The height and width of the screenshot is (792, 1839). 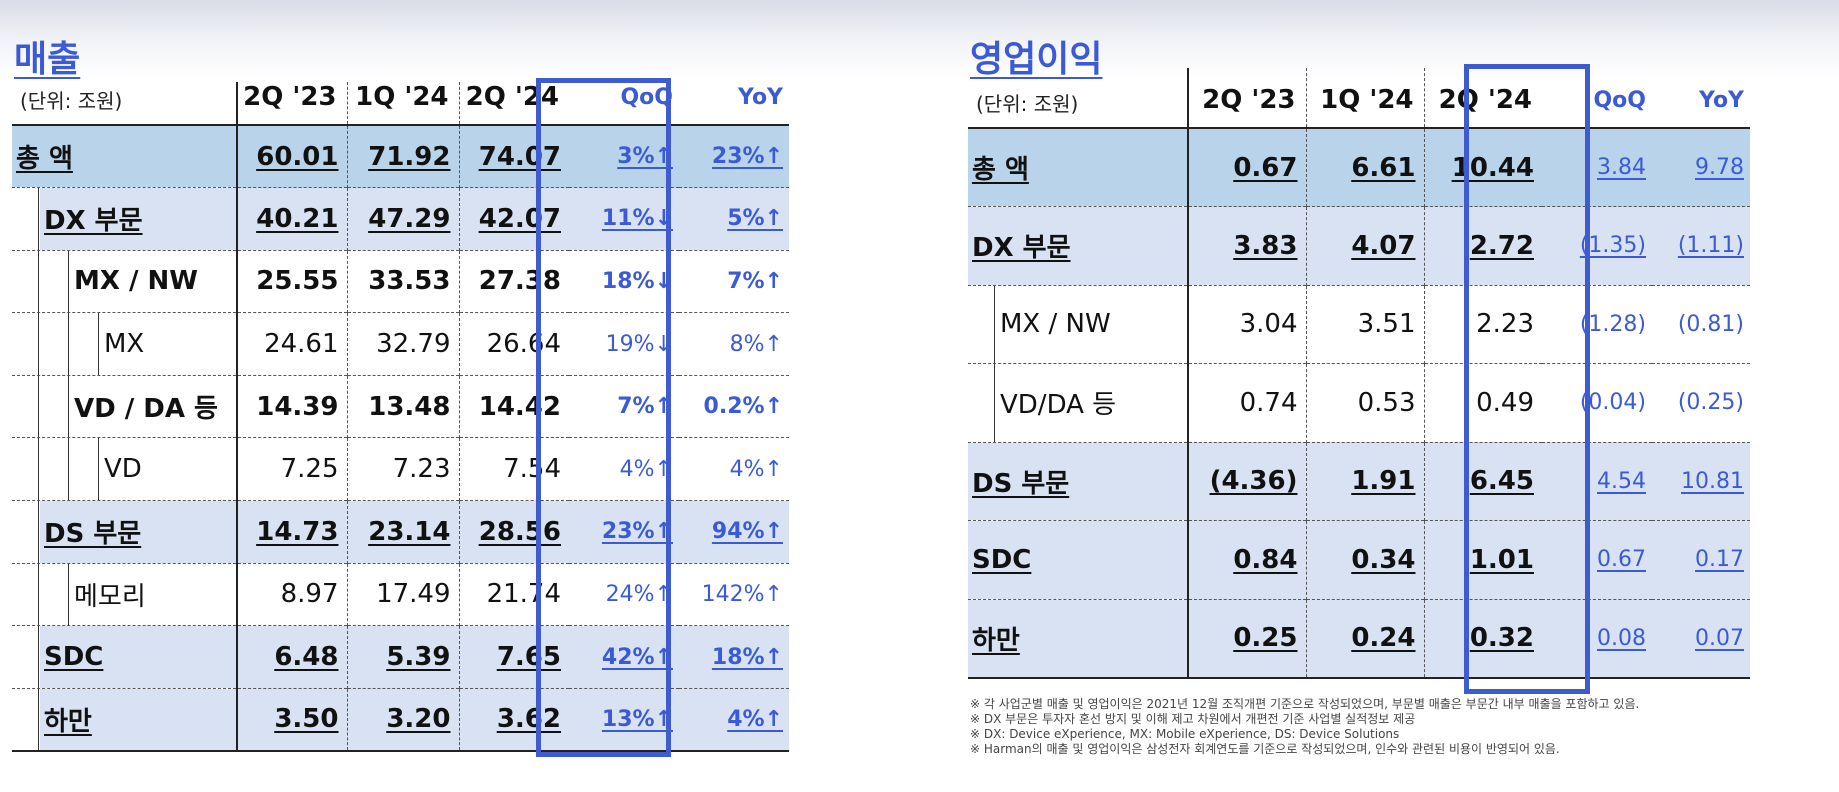 I want to click on unit-label: (단위: 조원), so click(x=125, y=103).